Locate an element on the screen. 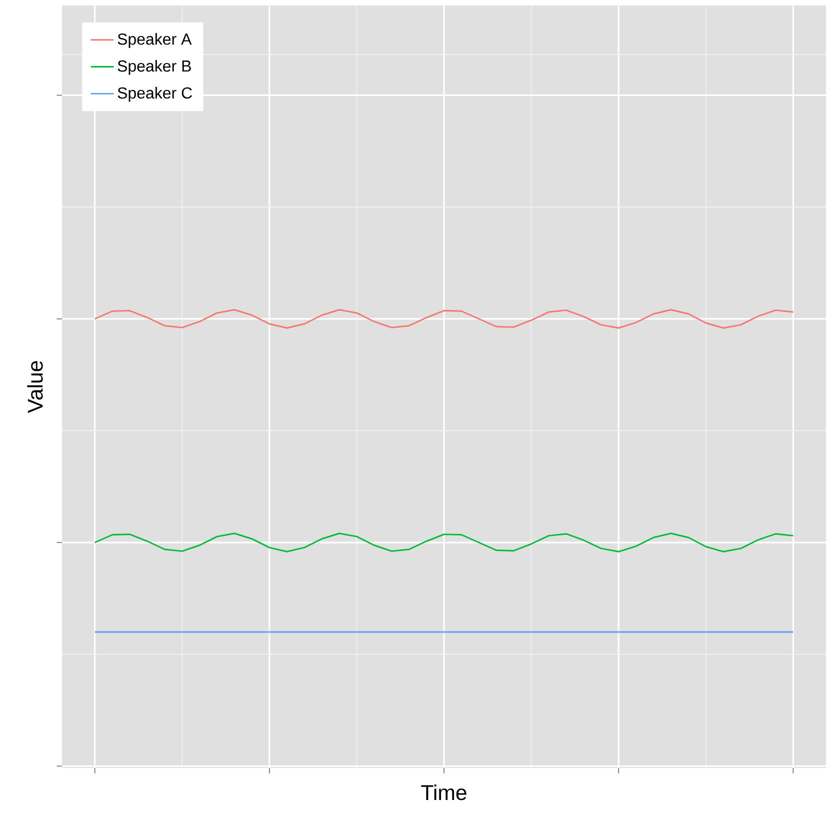 Image resolution: width=829 pixels, height=816 pixels. legend-label: Speaker A is located at coordinates (155, 40).